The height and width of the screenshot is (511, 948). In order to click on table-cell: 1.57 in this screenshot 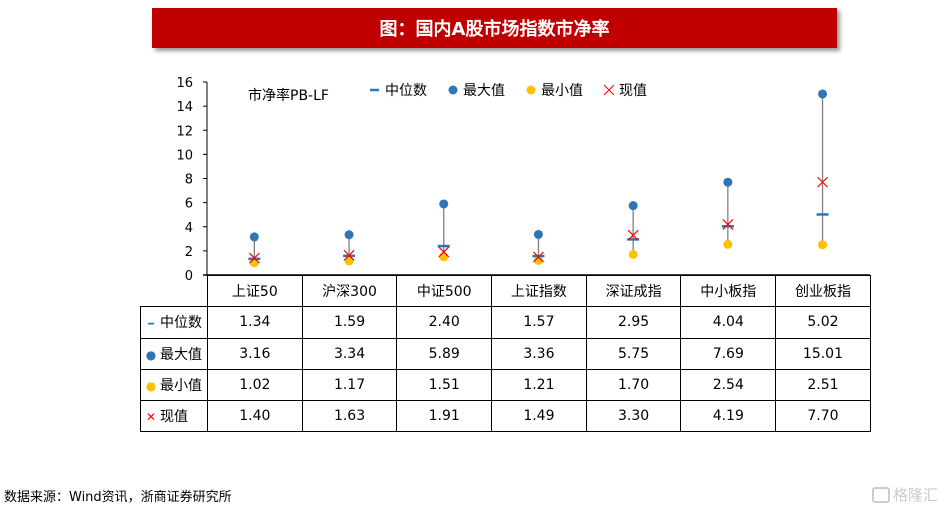, I will do `click(539, 322)`.